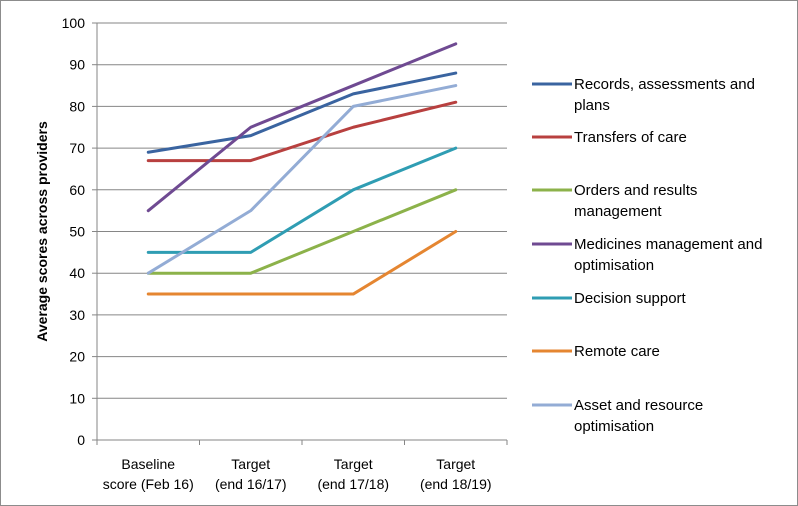  What do you see at coordinates (77, 190) in the screenshot?
I see `y-tick-label: 60` at bounding box center [77, 190].